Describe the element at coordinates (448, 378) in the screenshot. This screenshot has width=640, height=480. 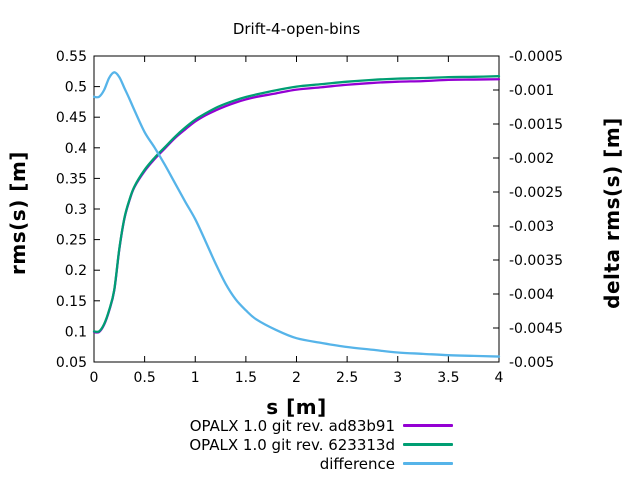
I see `x-tick-label: 3.5` at that location.